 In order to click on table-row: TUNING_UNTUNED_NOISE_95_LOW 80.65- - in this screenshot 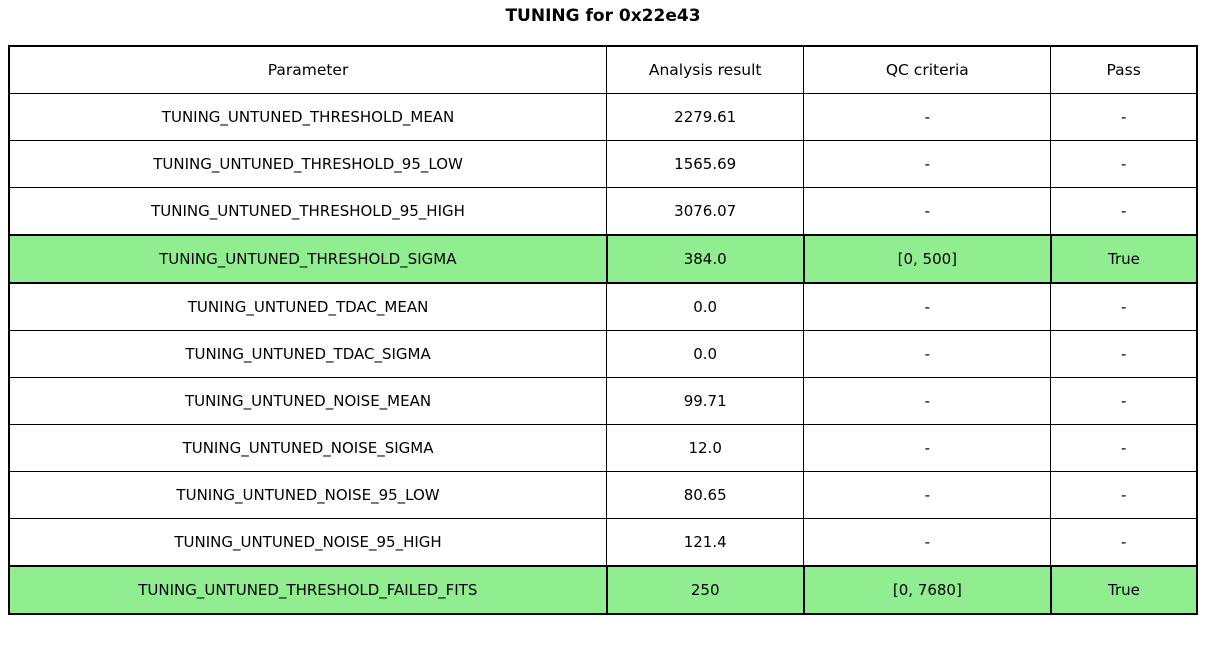, I will do `click(603, 495)`.